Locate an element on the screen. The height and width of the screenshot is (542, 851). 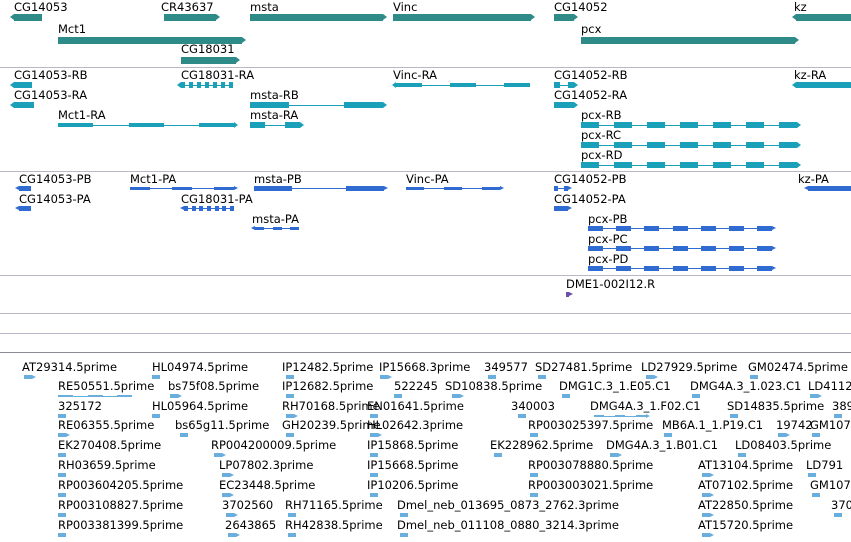
est-label: GM107 is located at coordinates (830, 425).